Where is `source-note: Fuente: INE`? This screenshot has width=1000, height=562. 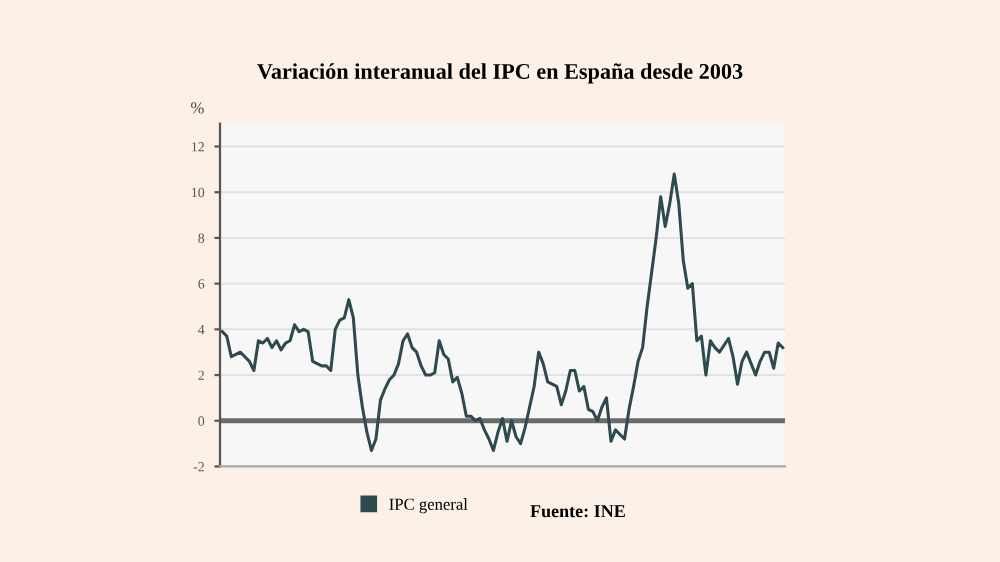
source-note: Fuente: INE is located at coordinates (577, 511).